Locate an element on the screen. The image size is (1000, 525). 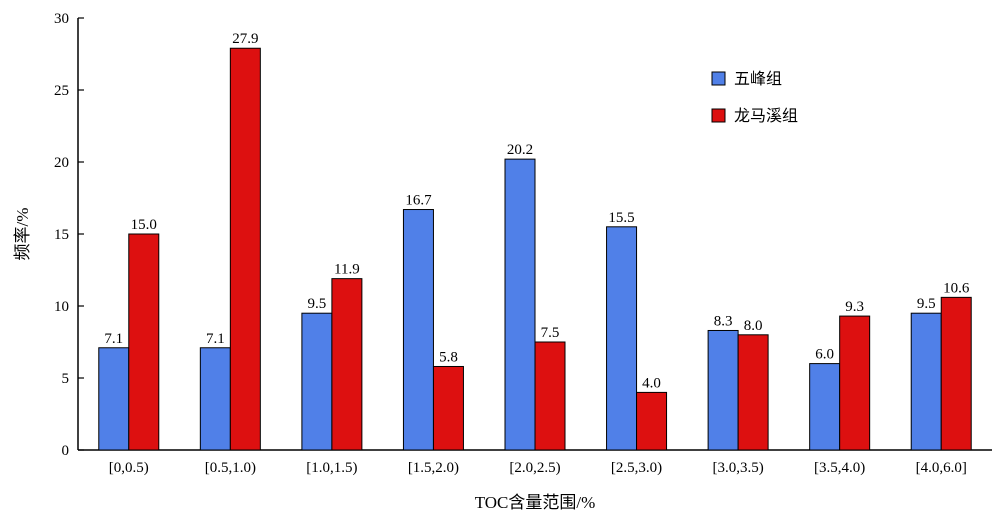
data-label-series-1: 20.2 is located at coordinates (520, 150).